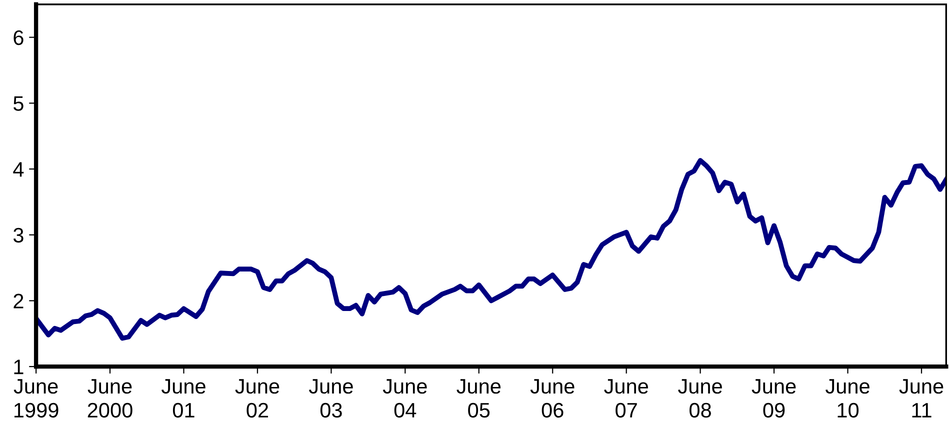 Image resolution: width=949 pixels, height=439 pixels. I want to click on y-tick-label: 2, so click(19, 301).